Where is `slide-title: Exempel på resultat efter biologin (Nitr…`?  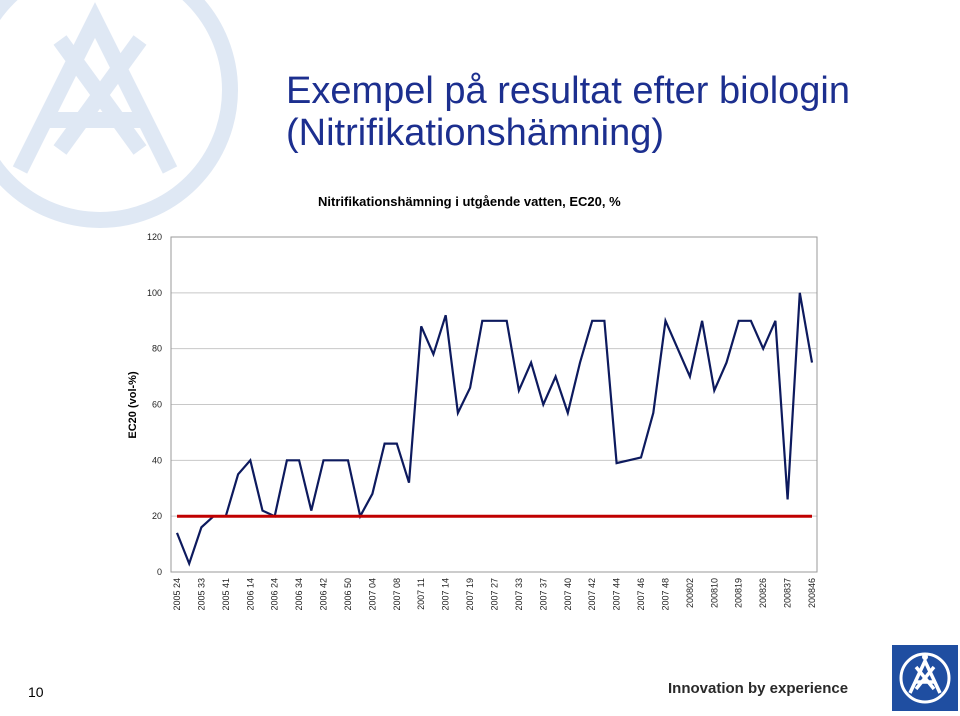
slide-title: Exempel på resultat efter biologin (Nitr… is located at coordinates (568, 112).